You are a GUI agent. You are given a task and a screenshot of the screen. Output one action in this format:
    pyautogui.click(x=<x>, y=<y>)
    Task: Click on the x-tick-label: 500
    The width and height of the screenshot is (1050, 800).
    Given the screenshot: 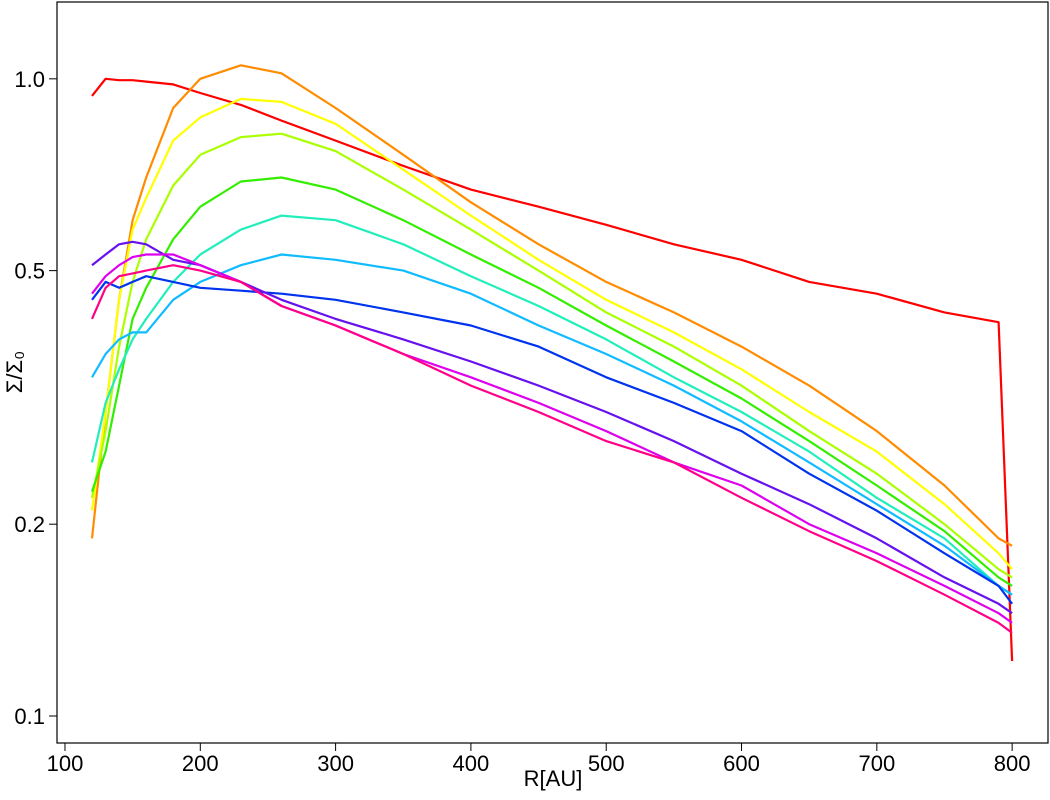 What is the action you would take?
    pyautogui.click(x=606, y=763)
    